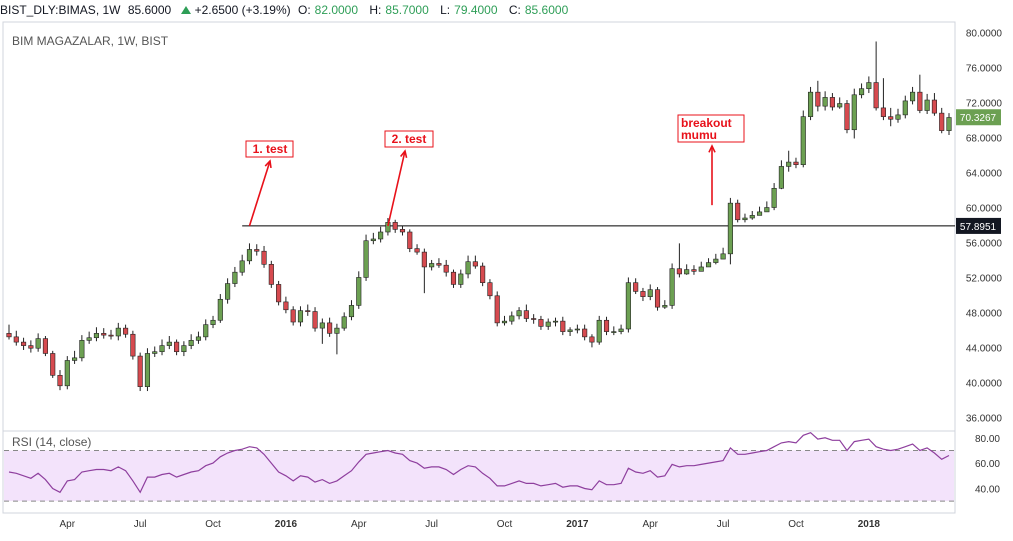 This screenshot has width=1013, height=541. I want to click on time-axis: Apr Jul Oct 2016 Apr Jul Oct 2017 Apr Jul Oct 2018, so click(470, 524).